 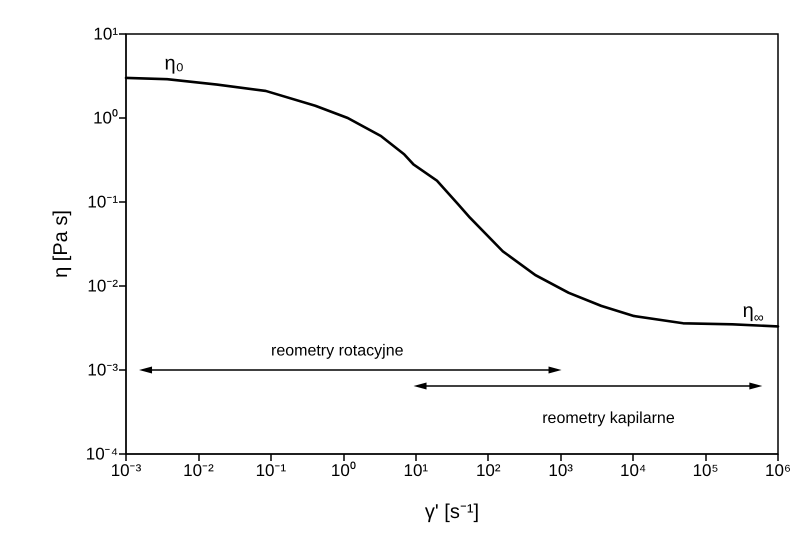 What do you see at coordinates (608, 418) in the screenshot?
I see `annotation: reometry kapilarne` at bounding box center [608, 418].